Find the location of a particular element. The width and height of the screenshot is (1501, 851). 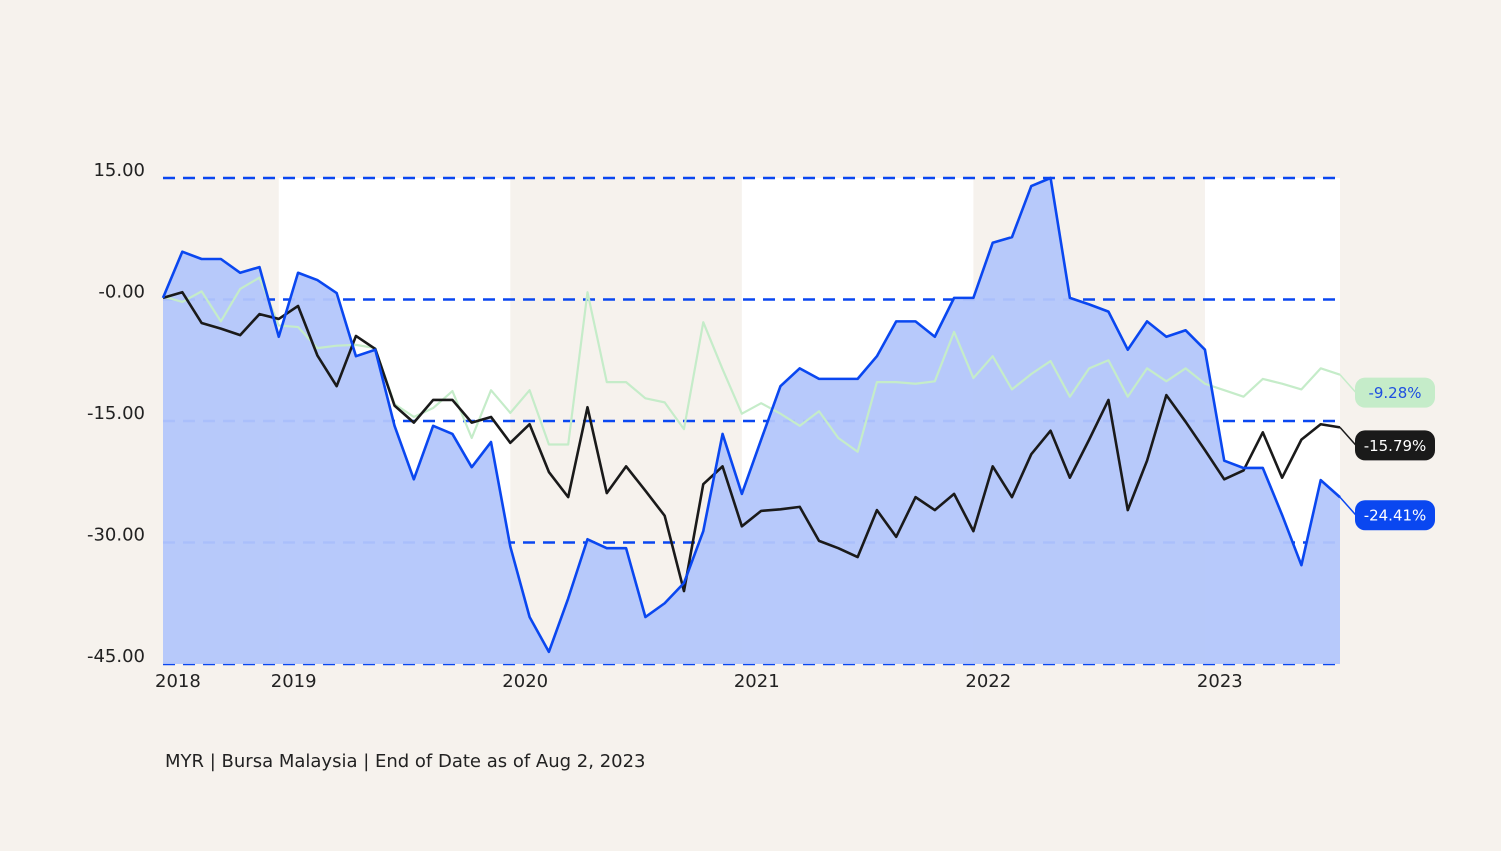

x-tick-label: 2023 is located at coordinates (1220, 681).